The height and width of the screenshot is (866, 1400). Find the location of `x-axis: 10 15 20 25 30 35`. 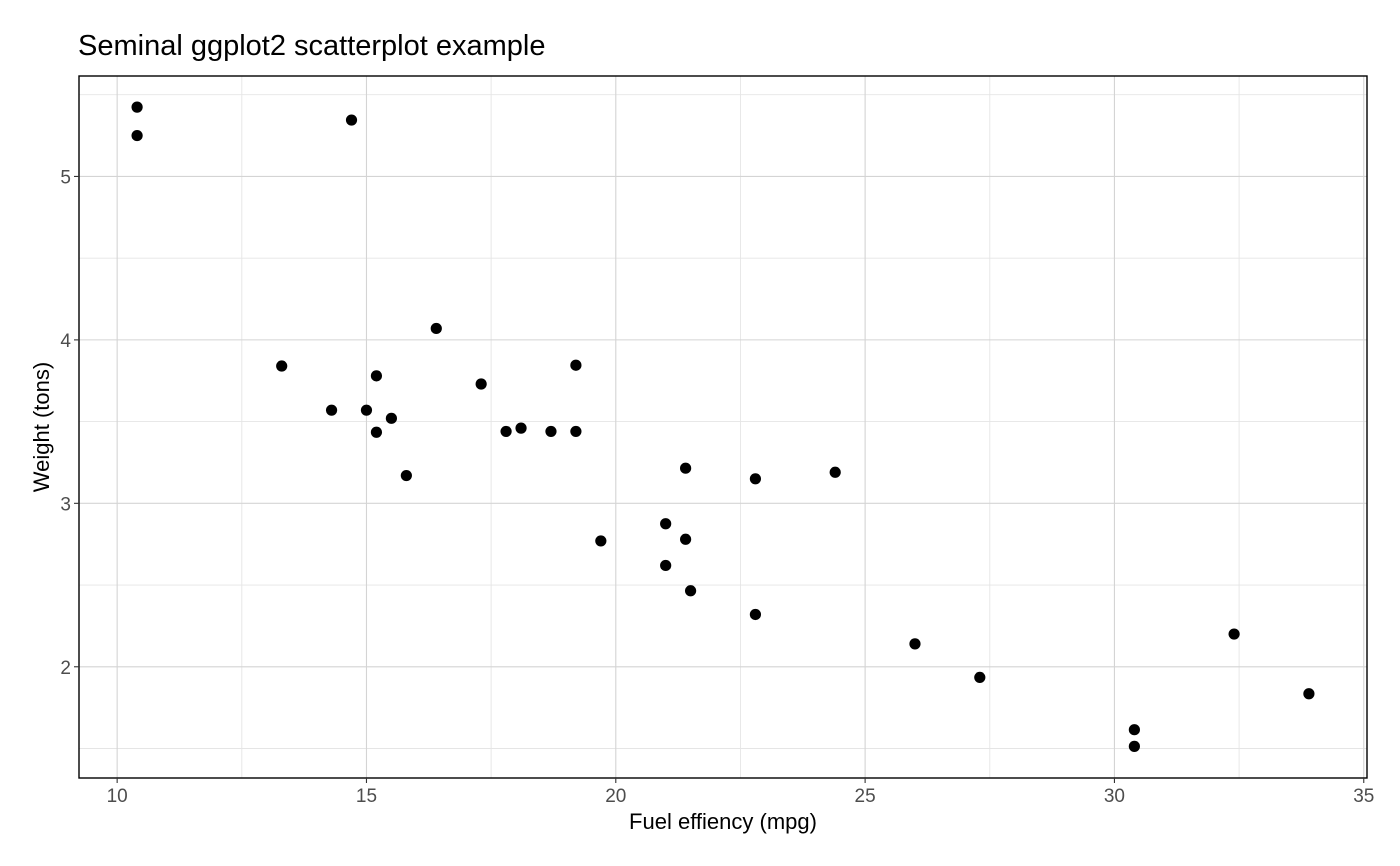

x-axis: 10 15 20 25 30 35 is located at coordinates (740, 792).